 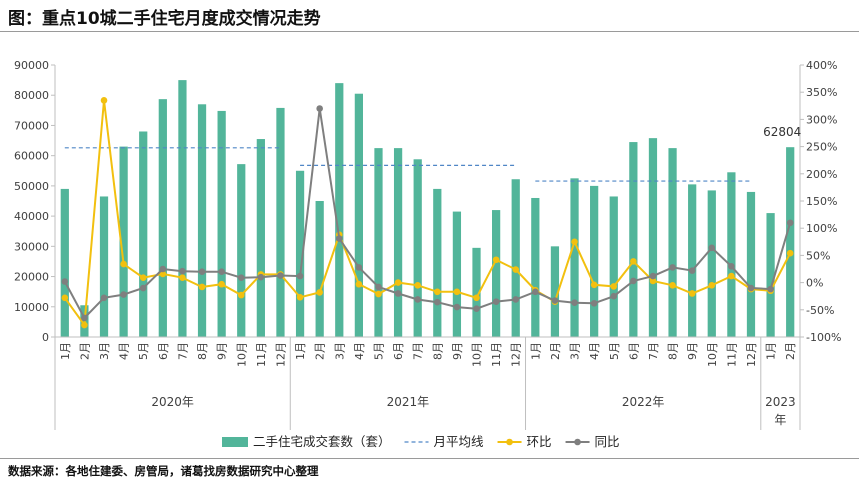 I want to click on y-right-tick-label: 50%, so click(x=818, y=255).